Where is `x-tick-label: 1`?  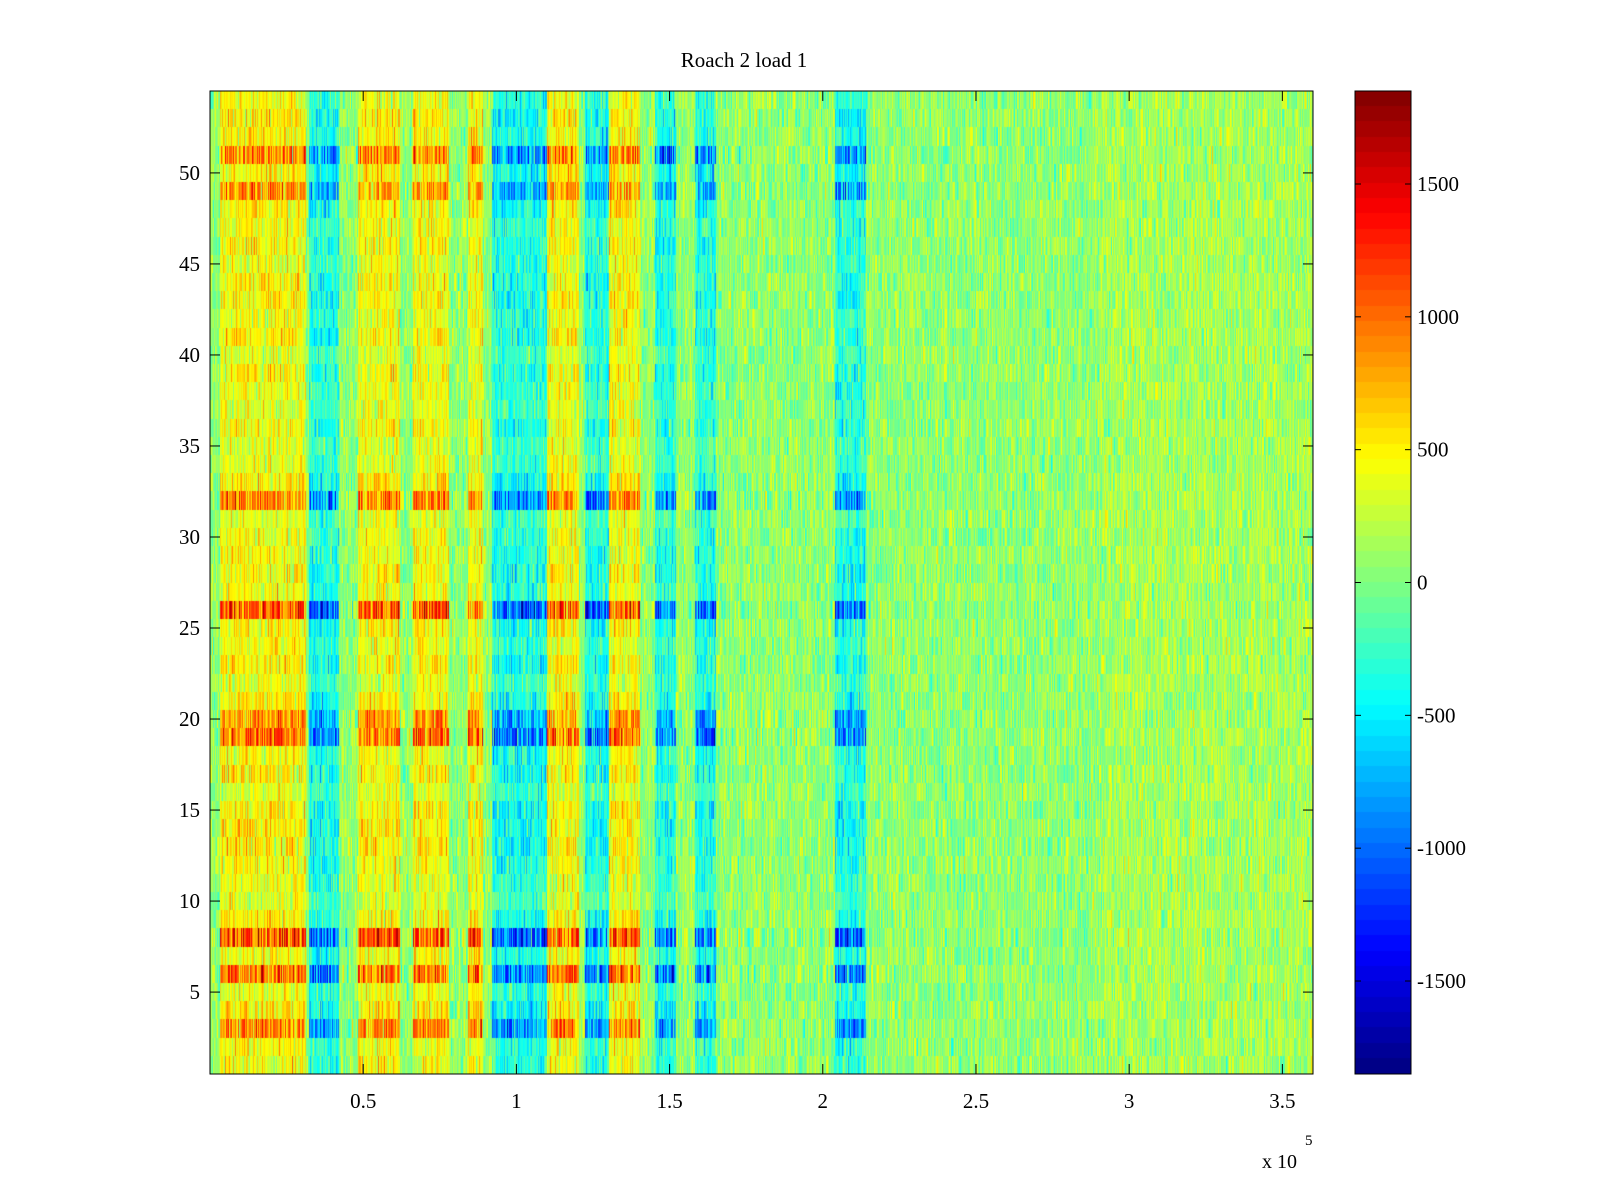
x-tick-label: 1 is located at coordinates (516, 1101).